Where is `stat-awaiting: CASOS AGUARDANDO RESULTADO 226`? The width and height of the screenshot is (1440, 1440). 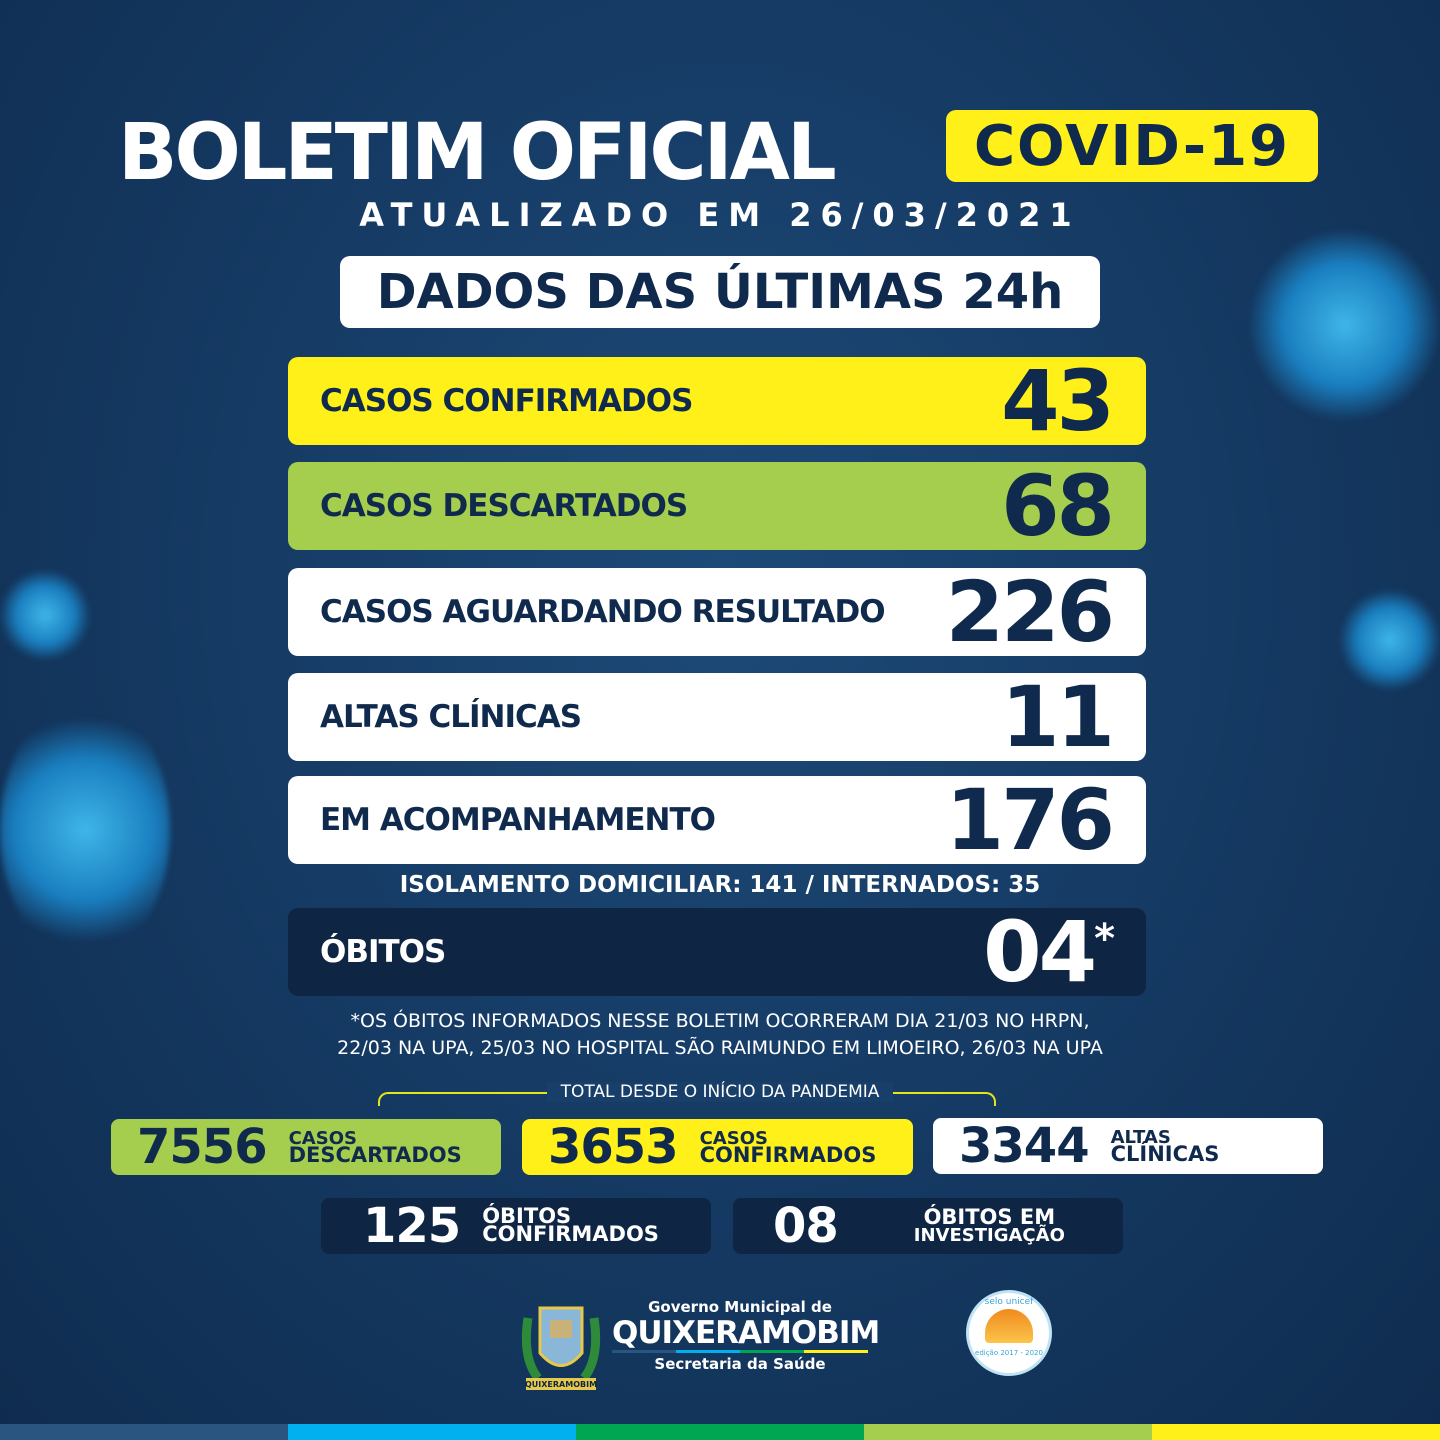
stat-awaiting: CASOS AGUARDANDO RESULTADO 226 is located at coordinates (717, 612).